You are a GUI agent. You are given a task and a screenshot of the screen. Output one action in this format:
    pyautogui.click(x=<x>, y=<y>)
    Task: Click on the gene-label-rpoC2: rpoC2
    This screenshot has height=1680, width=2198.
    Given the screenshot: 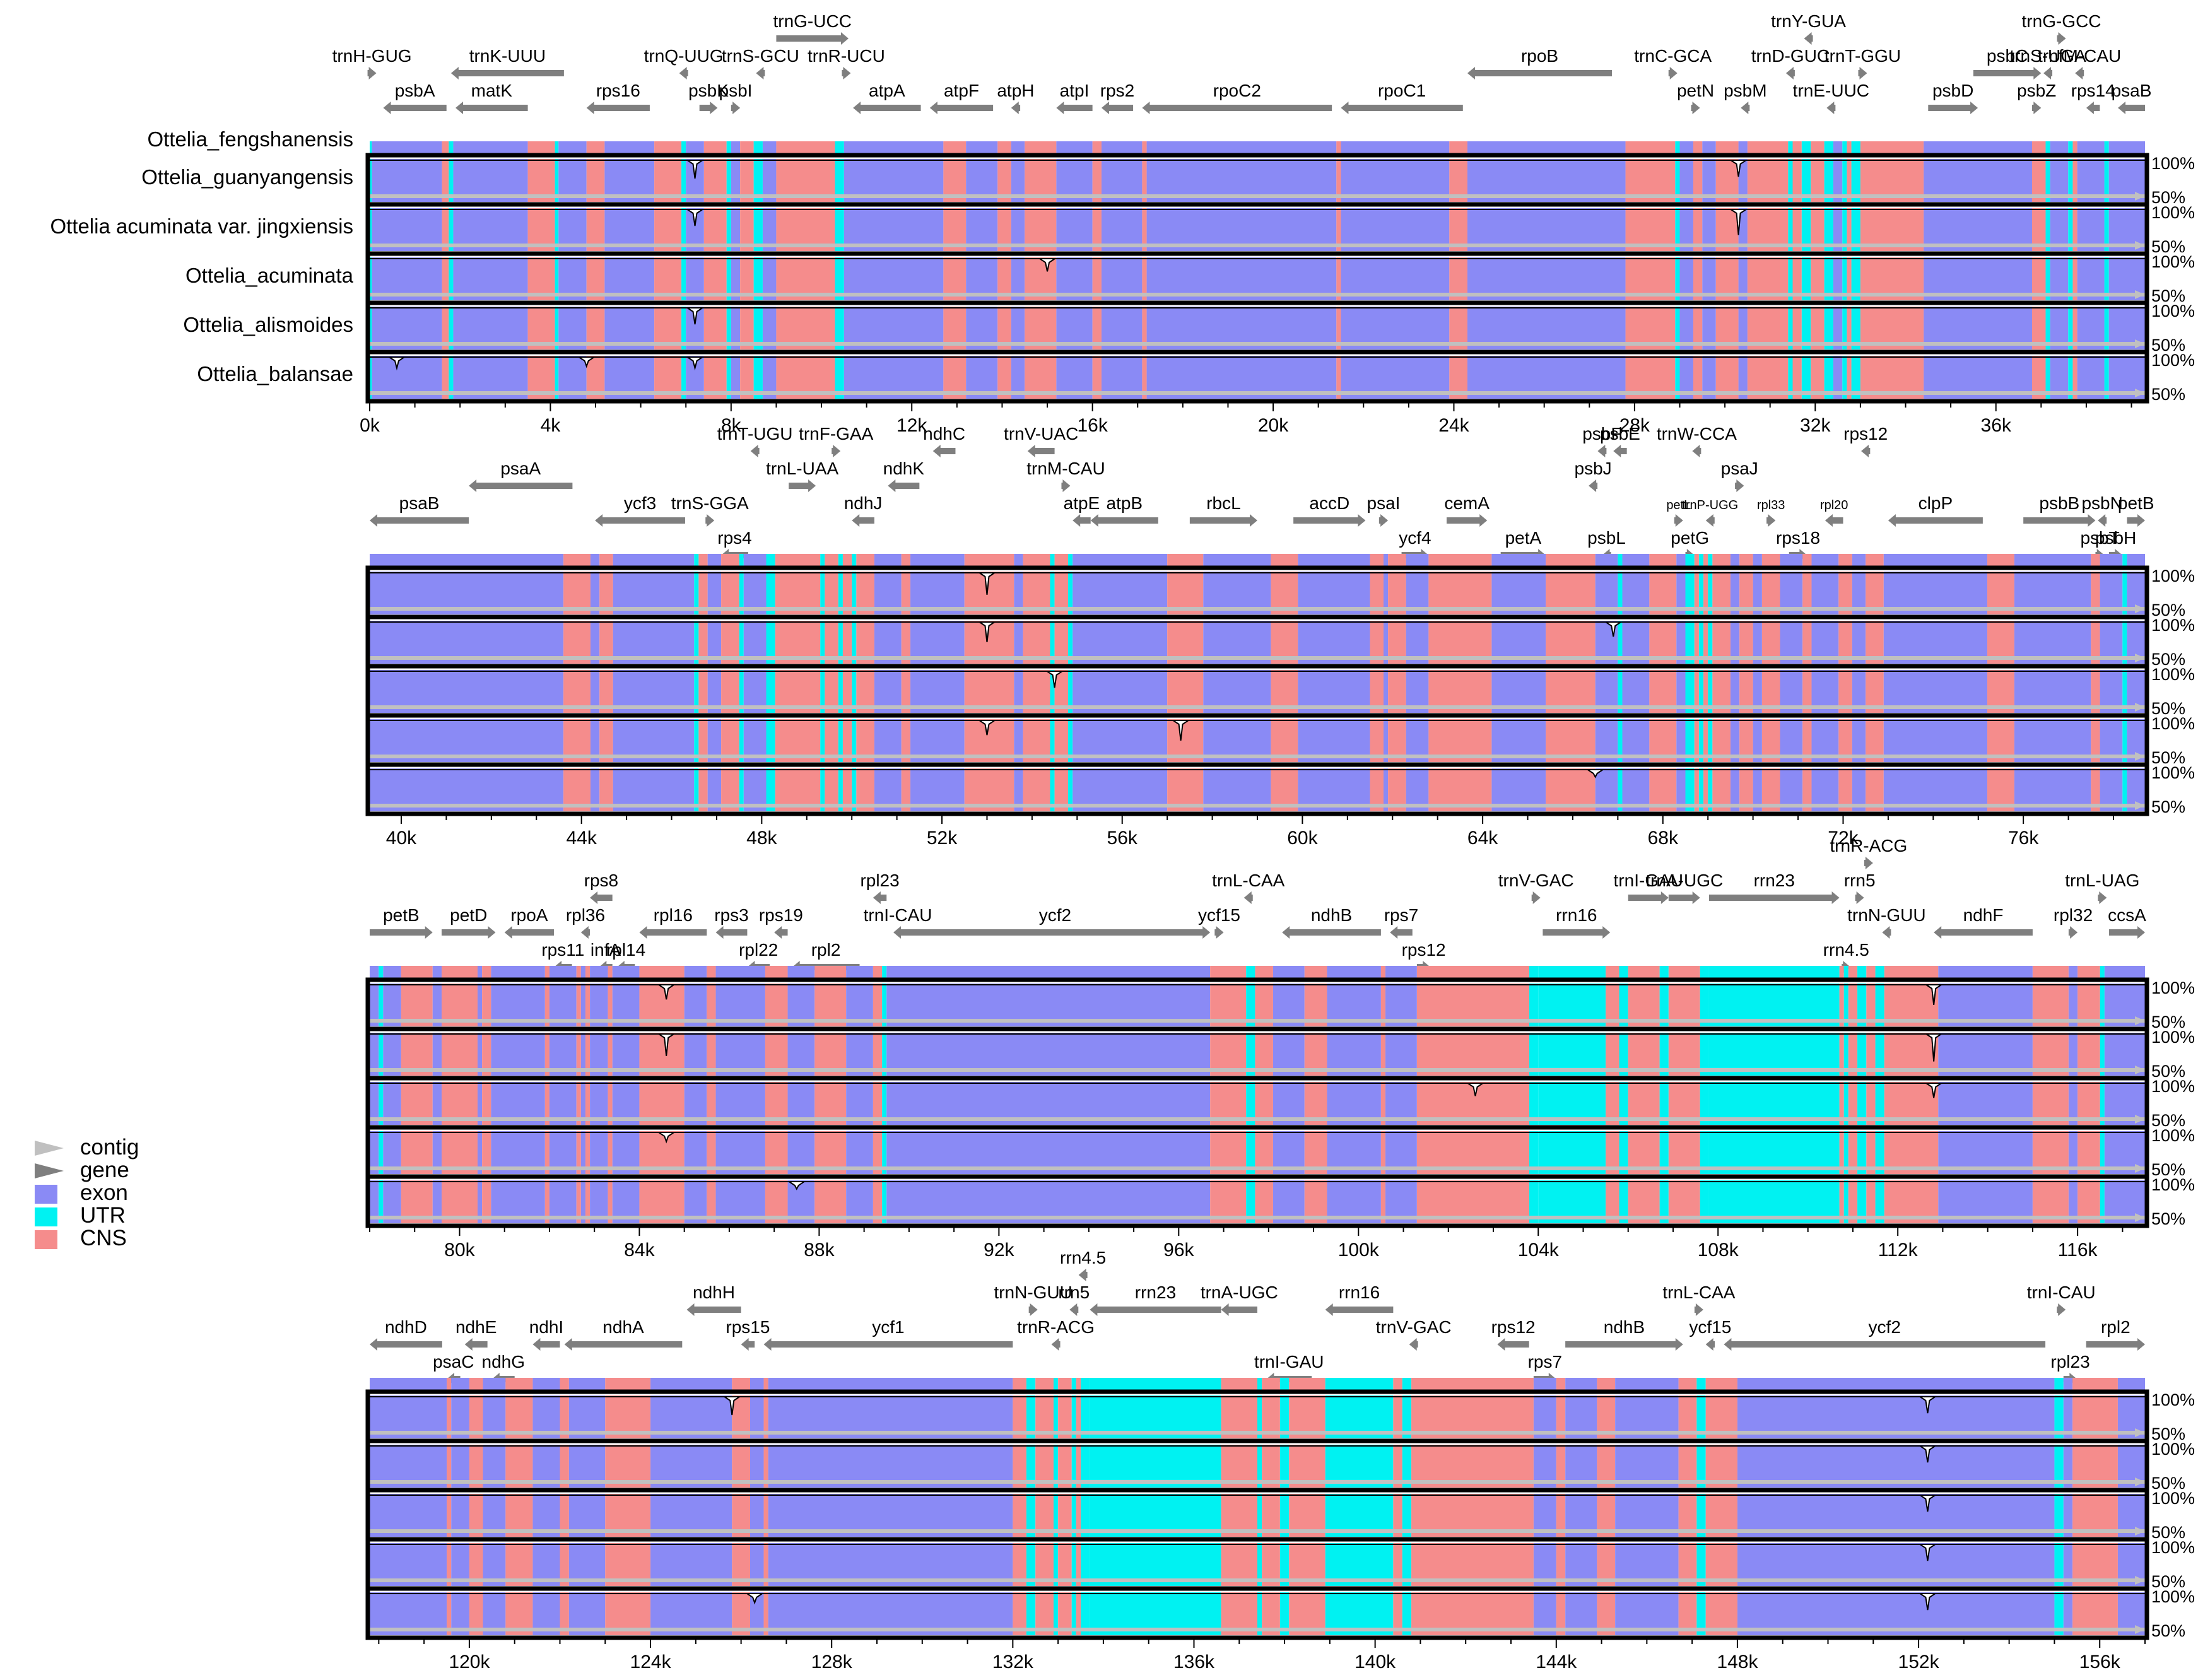 What is the action you would take?
    pyautogui.click(x=1237, y=90)
    